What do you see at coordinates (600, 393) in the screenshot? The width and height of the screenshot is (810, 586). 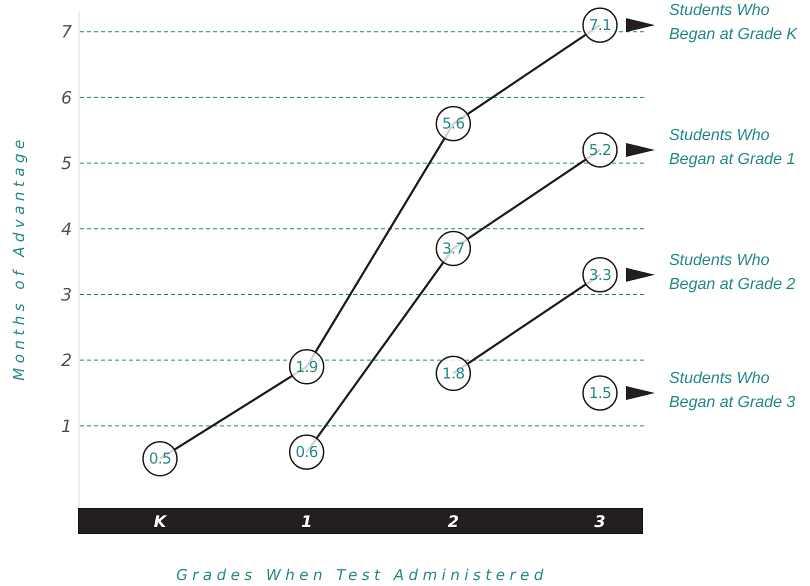 I see `data-label: 1.5` at bounding box center [600, 393].